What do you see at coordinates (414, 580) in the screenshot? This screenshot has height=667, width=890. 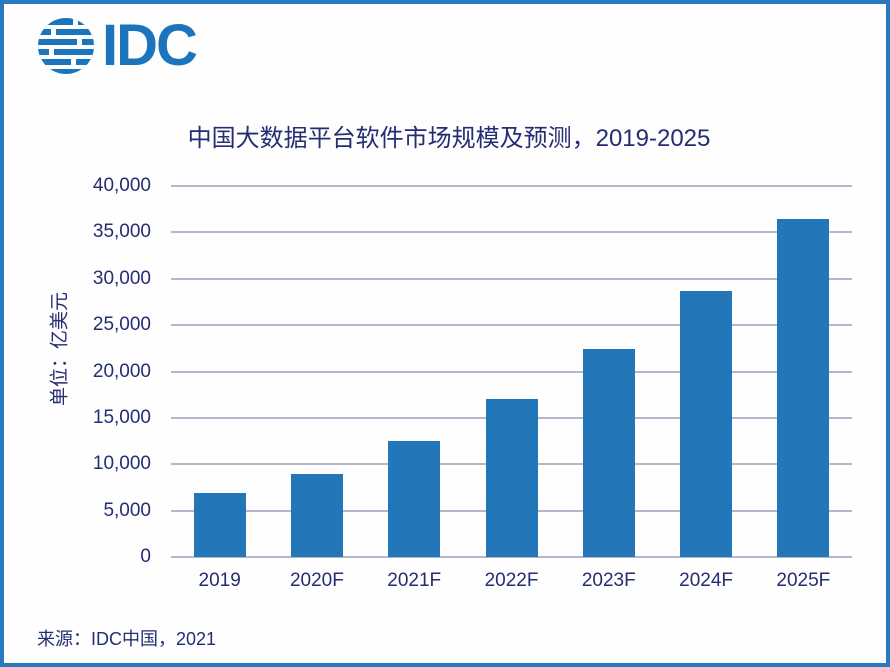 I see `x-tick-label: 2021F` at bounding box center [414, 580].